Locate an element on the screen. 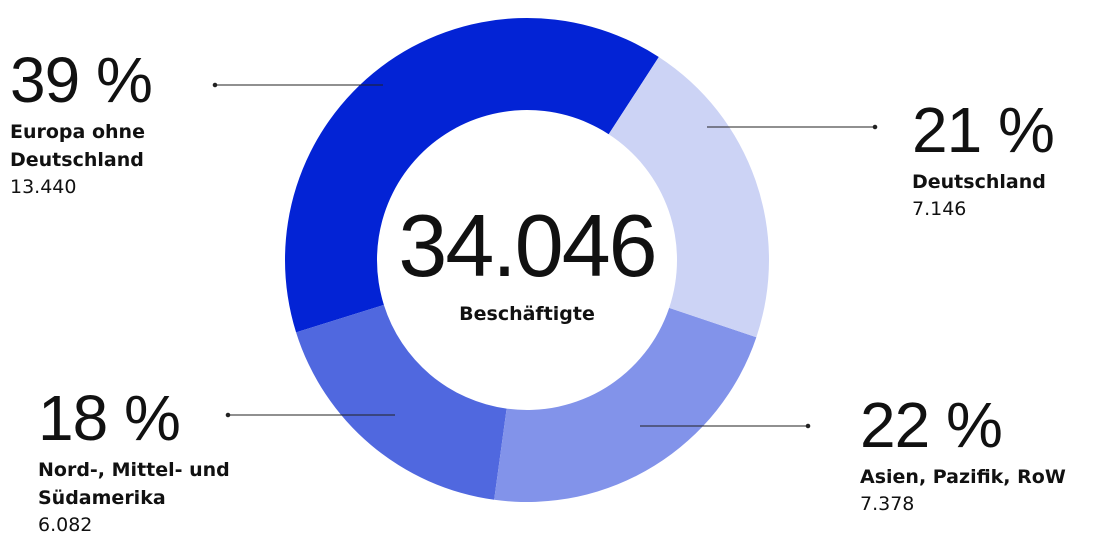 This screenshot has width=1095, height=544. category-label: Asien, Pazifik, RoW is located at coordinates (963, 477).